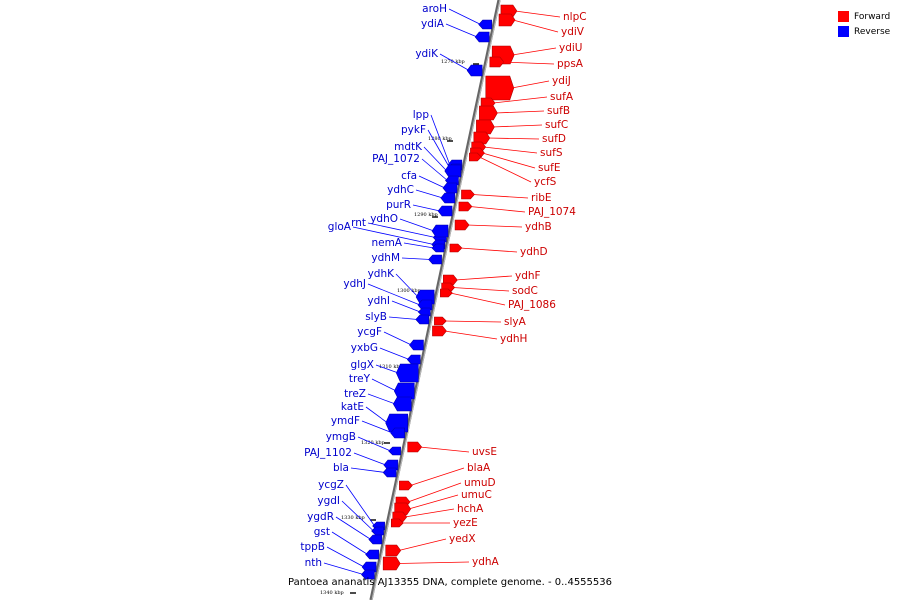 The height and width of the screenshot is (600, 900). I want to click on reverse-gene-label: bla, so click(341, 468).